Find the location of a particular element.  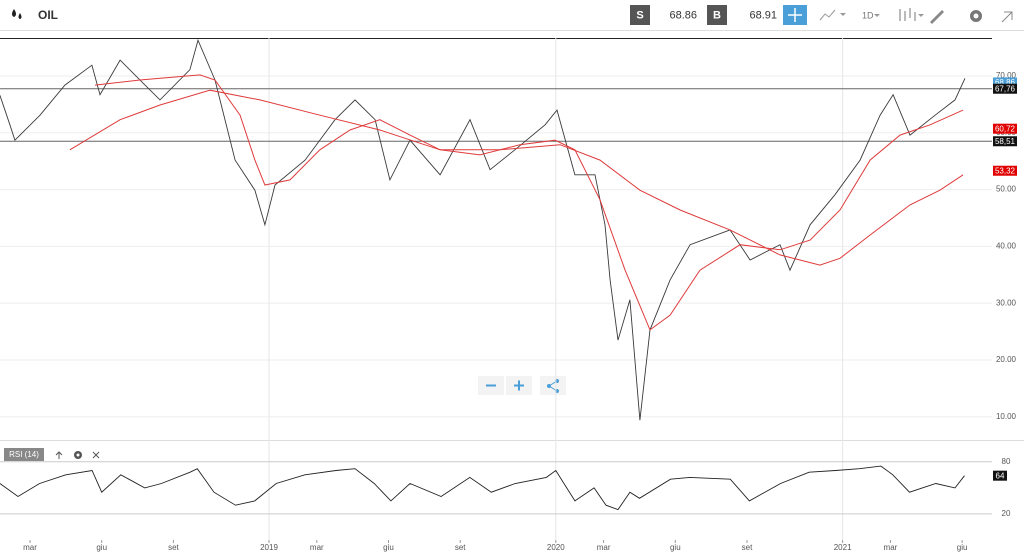

oil-icon is located at coordinates (17, 14).